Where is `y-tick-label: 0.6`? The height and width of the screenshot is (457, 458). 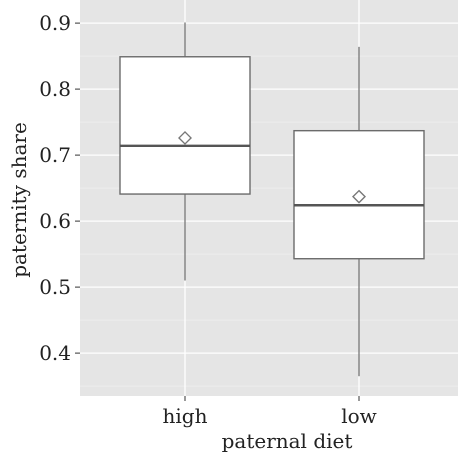 y-tick-label: 0.6 is located at coordinates (55, 221).